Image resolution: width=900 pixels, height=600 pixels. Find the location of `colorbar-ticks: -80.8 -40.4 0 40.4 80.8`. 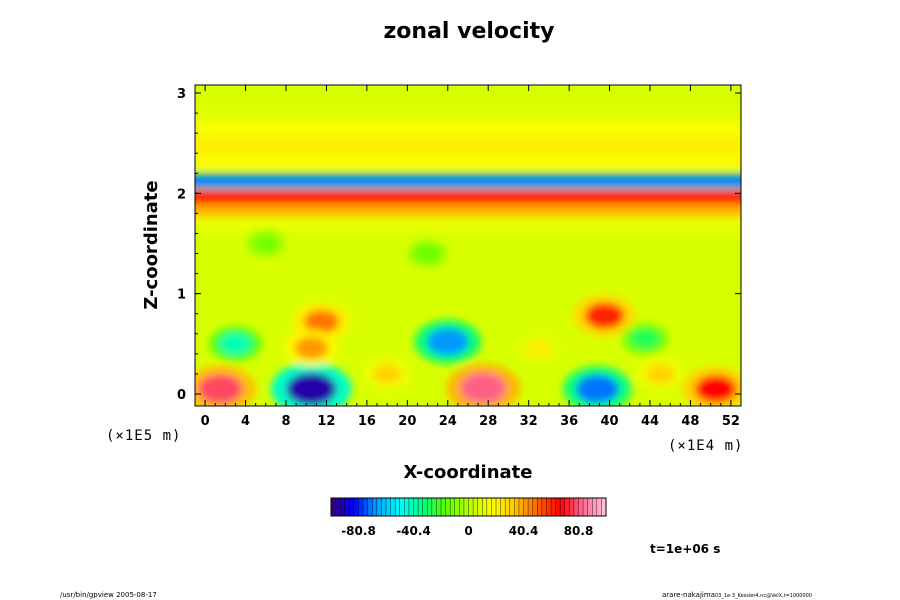

colorbar-ticks: -80.8 -40.4 0 40.4 80.8 is located at coordinates (467, 531).